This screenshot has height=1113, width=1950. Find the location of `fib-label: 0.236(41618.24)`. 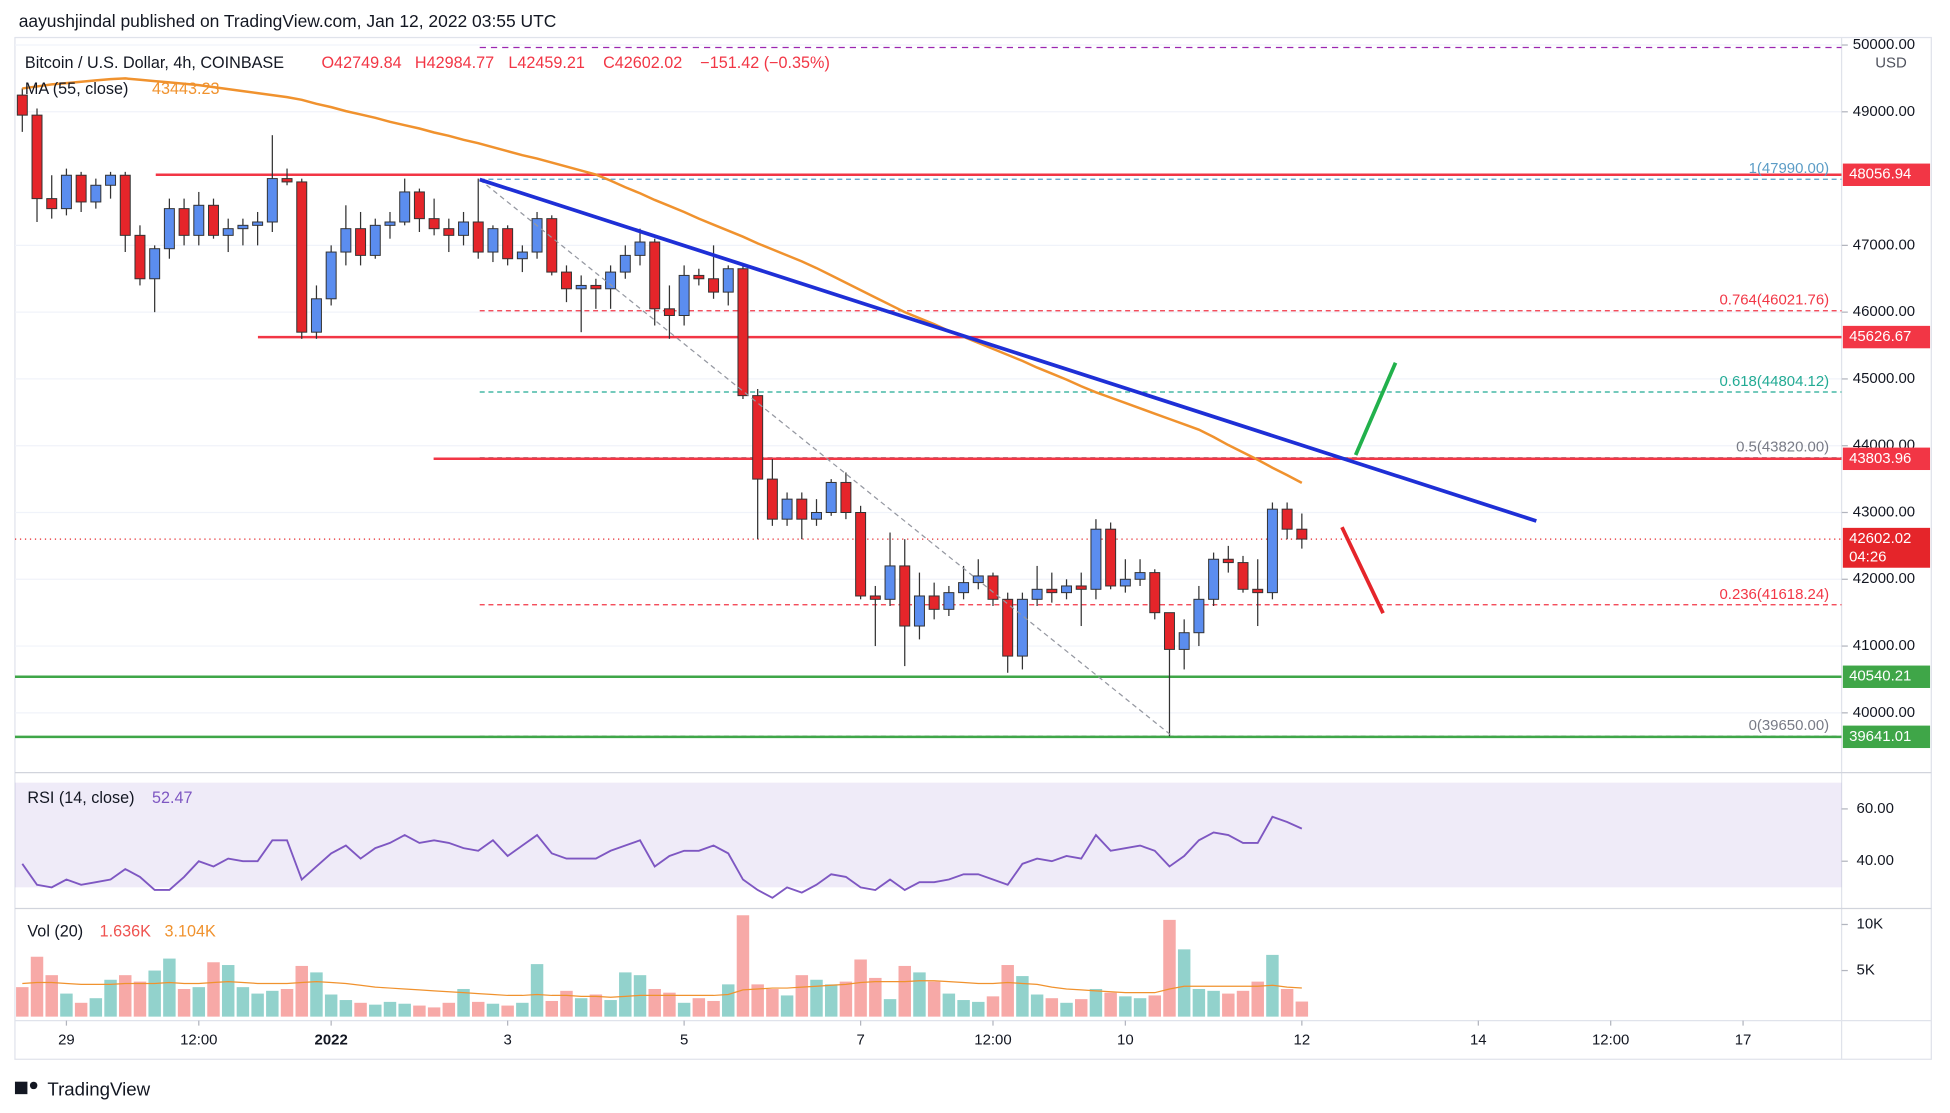

fib-label: 0.236(41618.24) is located at coordinates (1774, 594).